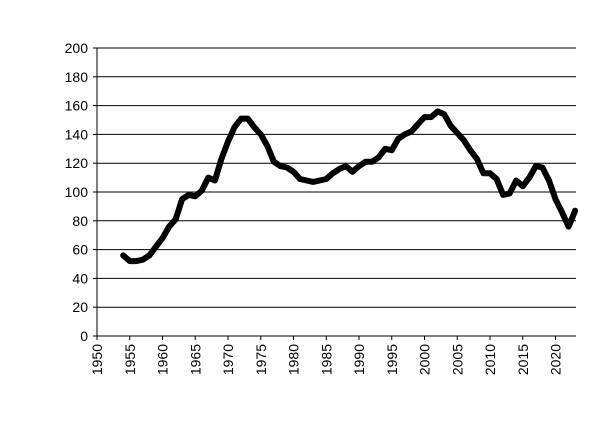  I want to click on x-tick-label: 1955, so click(130, 359).